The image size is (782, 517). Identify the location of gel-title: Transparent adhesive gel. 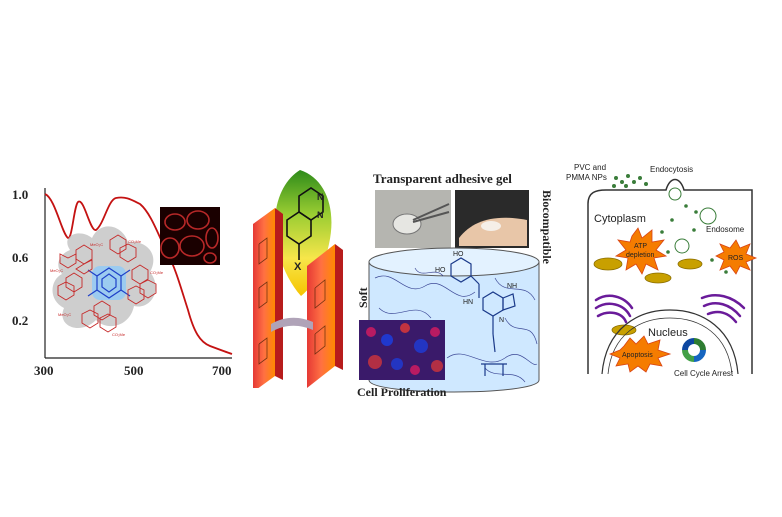
(442, 178).